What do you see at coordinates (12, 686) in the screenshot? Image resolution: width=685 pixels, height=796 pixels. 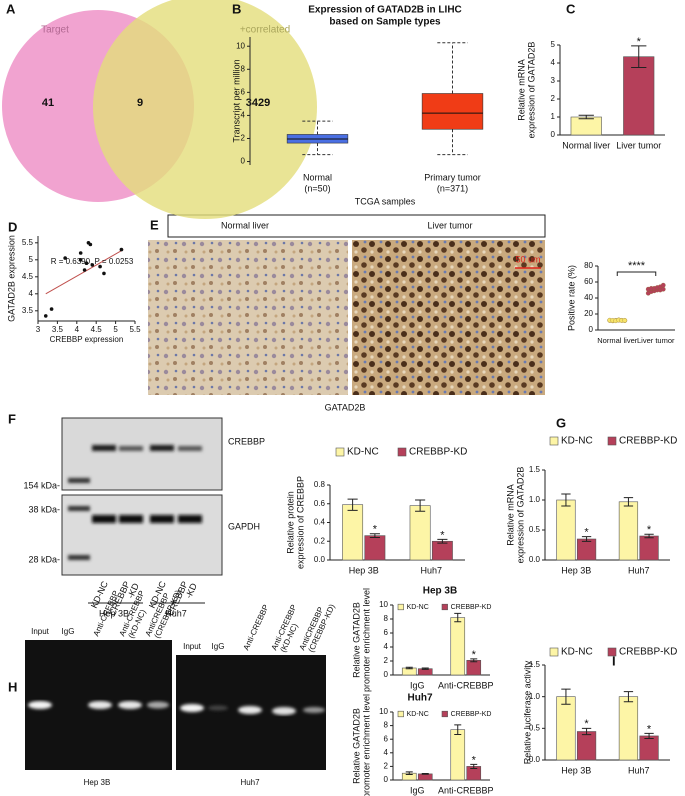 I see `panel-letter: H` at bounding box center [12, 686].